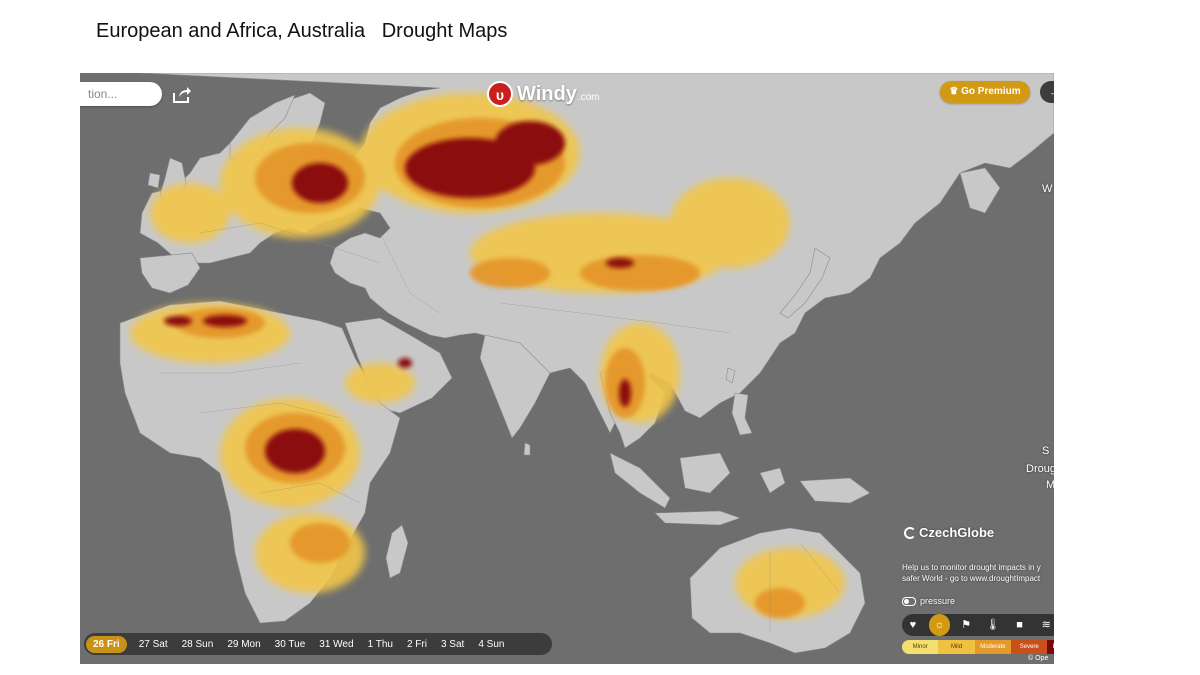 The image size is (1200, 675). I want to click on menu-toggle-button: →, so click(1047, 92).